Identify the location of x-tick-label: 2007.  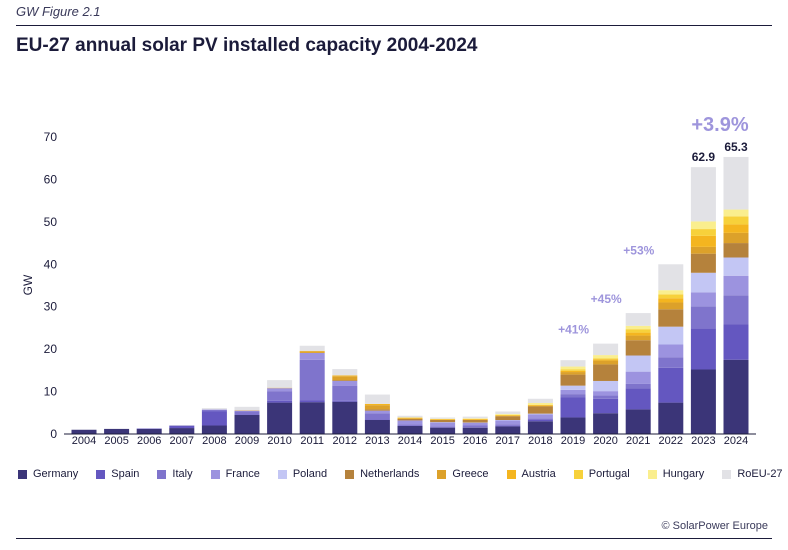
(182, 441).